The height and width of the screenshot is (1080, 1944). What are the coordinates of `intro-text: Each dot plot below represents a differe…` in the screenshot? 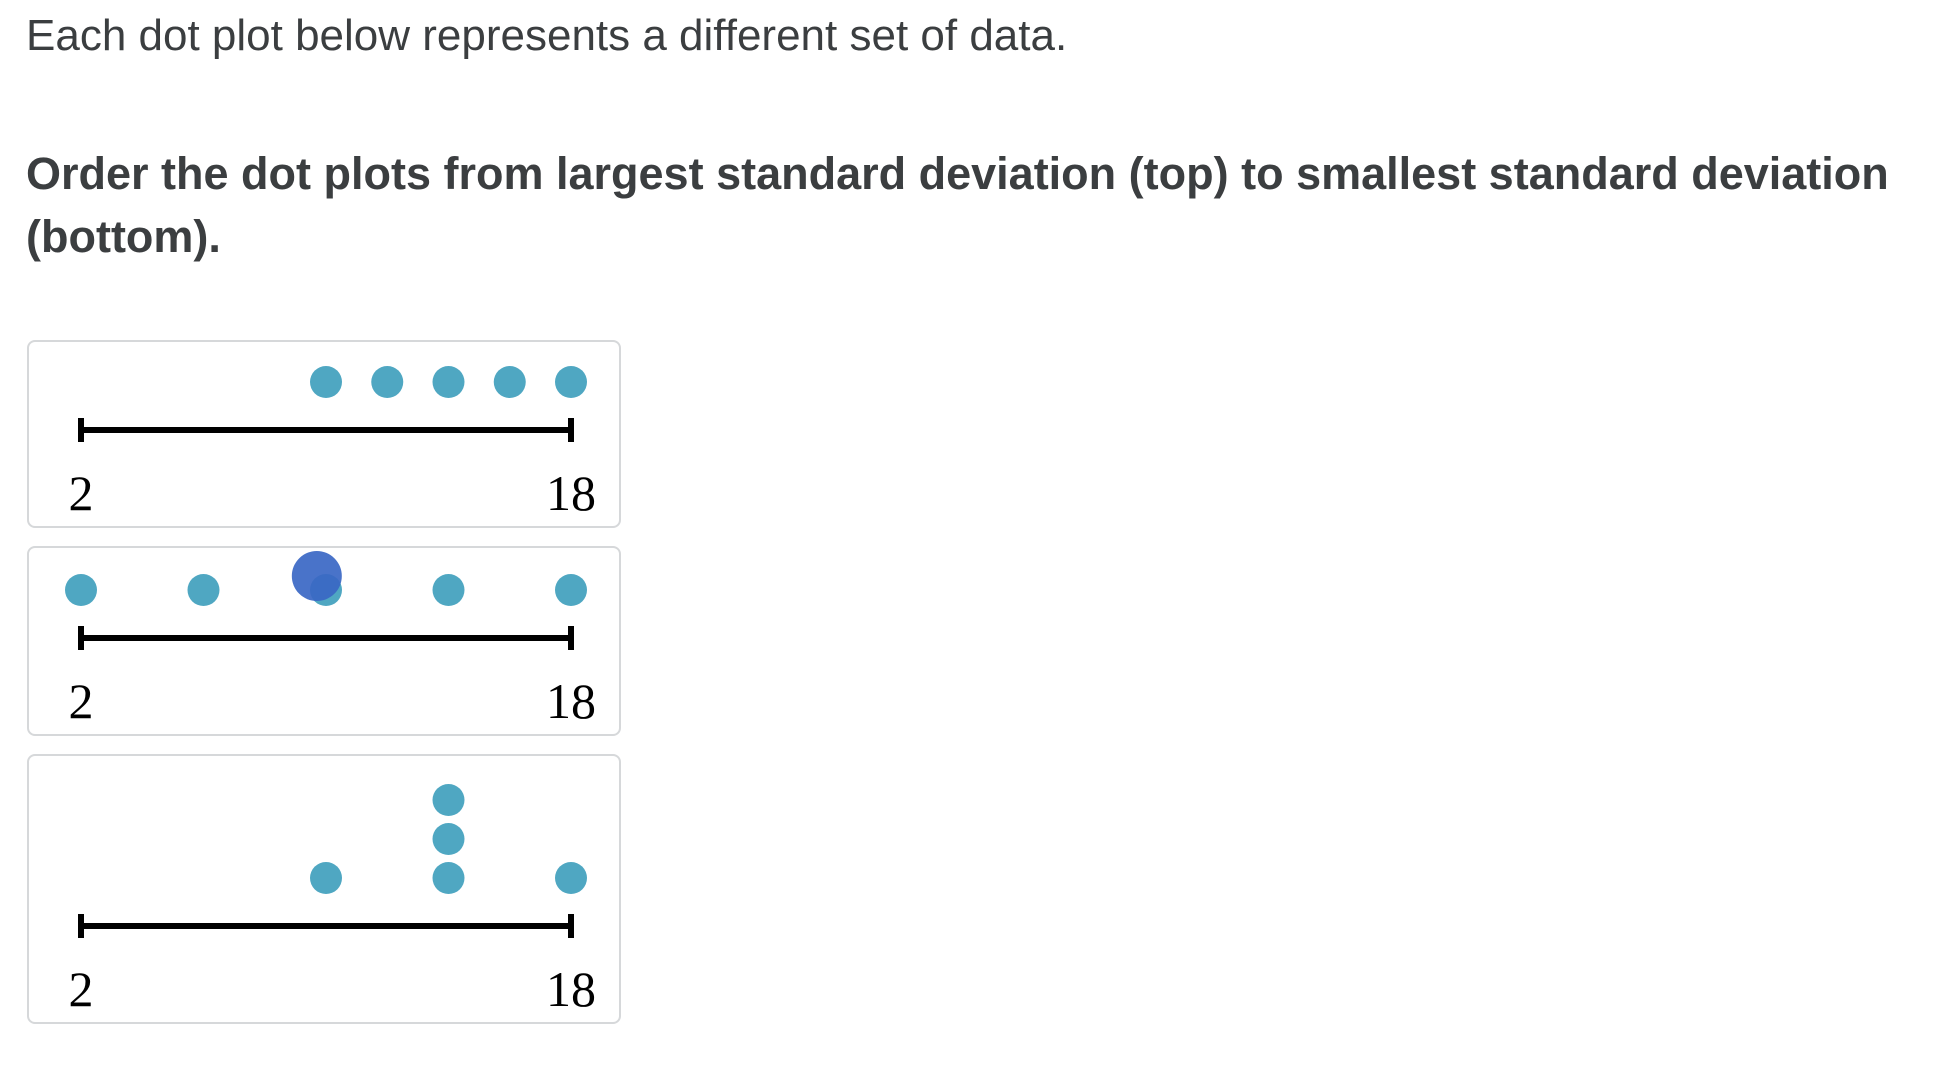 It's located at (547, 35).